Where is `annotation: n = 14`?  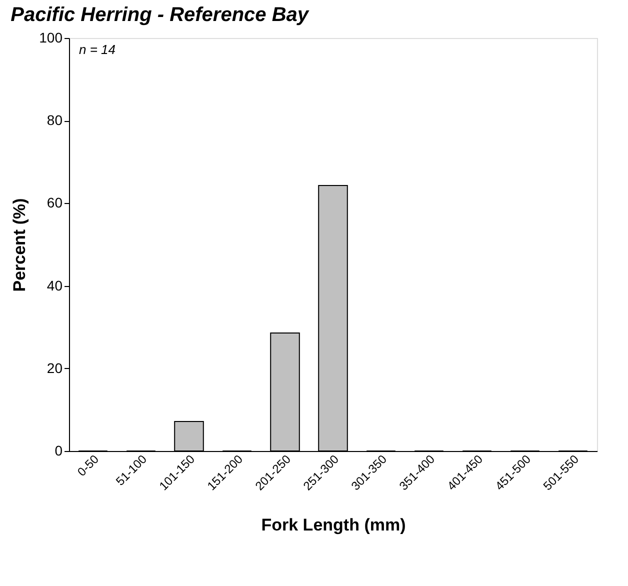
annotation: n = 14 is located at coordinates (97, 49).